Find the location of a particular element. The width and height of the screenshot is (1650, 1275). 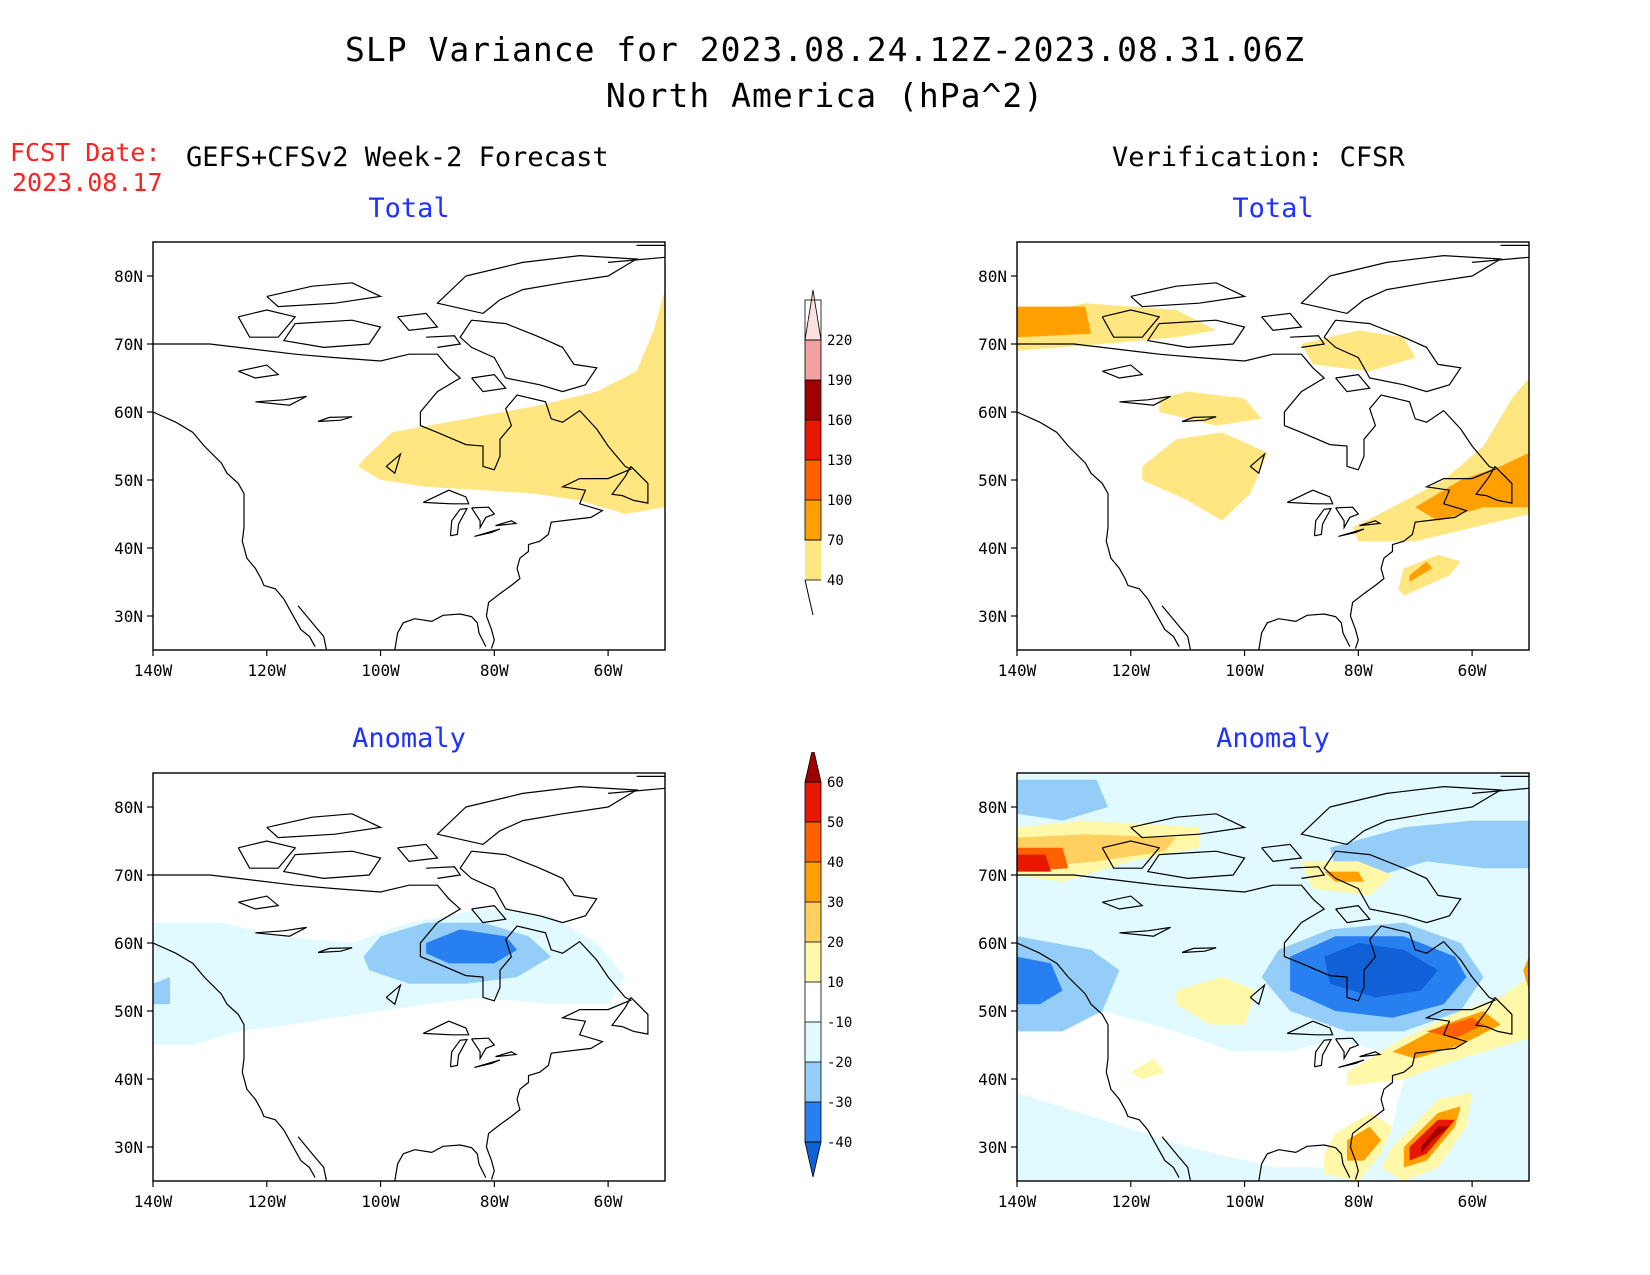

panel-title-forecast-anomaly: Anomaly is located at coordinates (409, 738).